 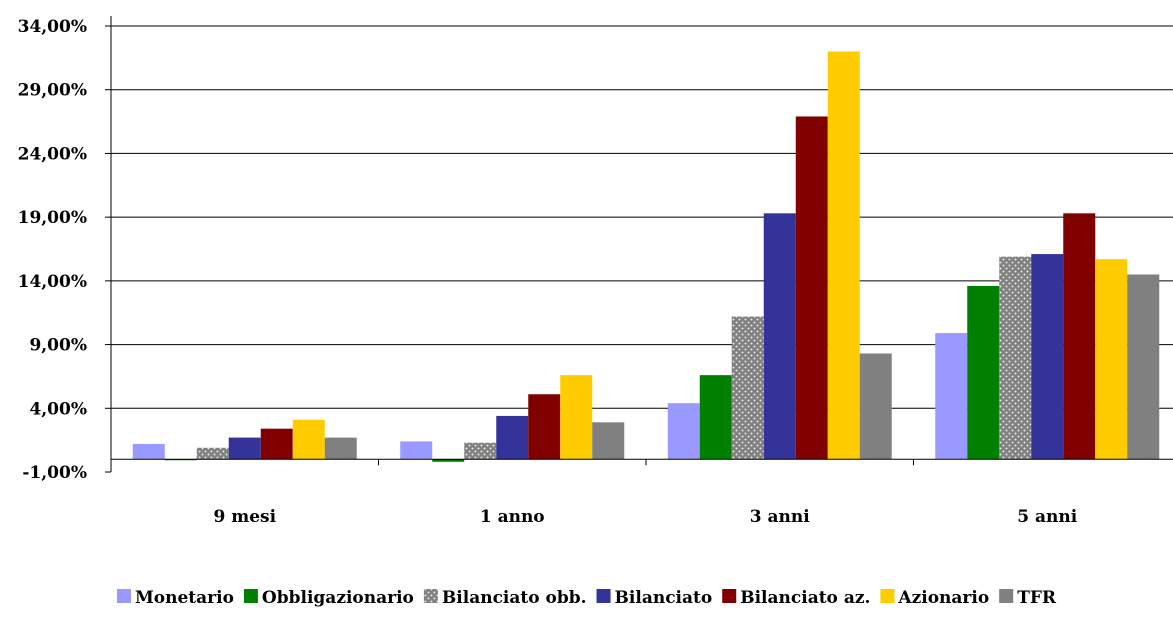 What do you see at coordinates (805, 598) in the screenshot?
I see `legend-label: Bilanciato az.` at bounding box center [805, 598].